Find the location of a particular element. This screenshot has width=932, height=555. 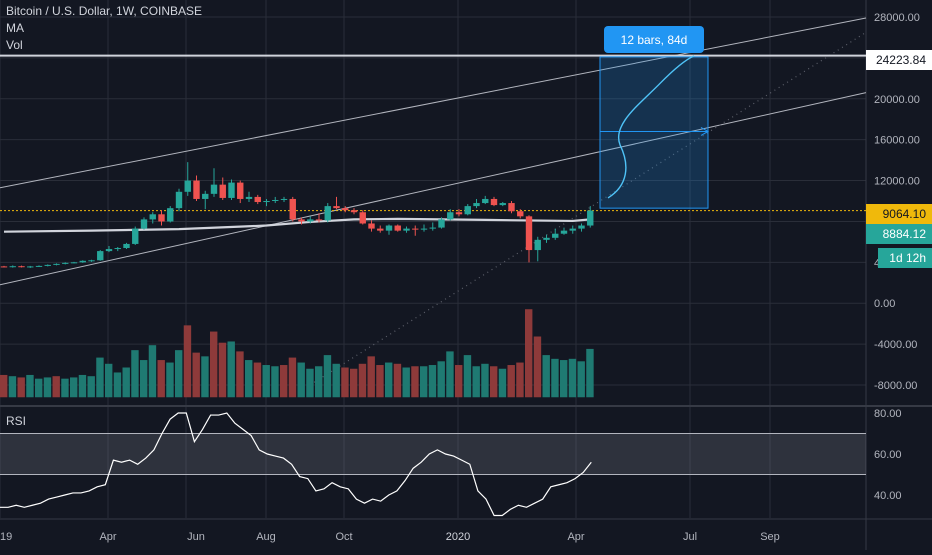

rsi-axis-tick: 60.00 is located at coordinates (888, 455).